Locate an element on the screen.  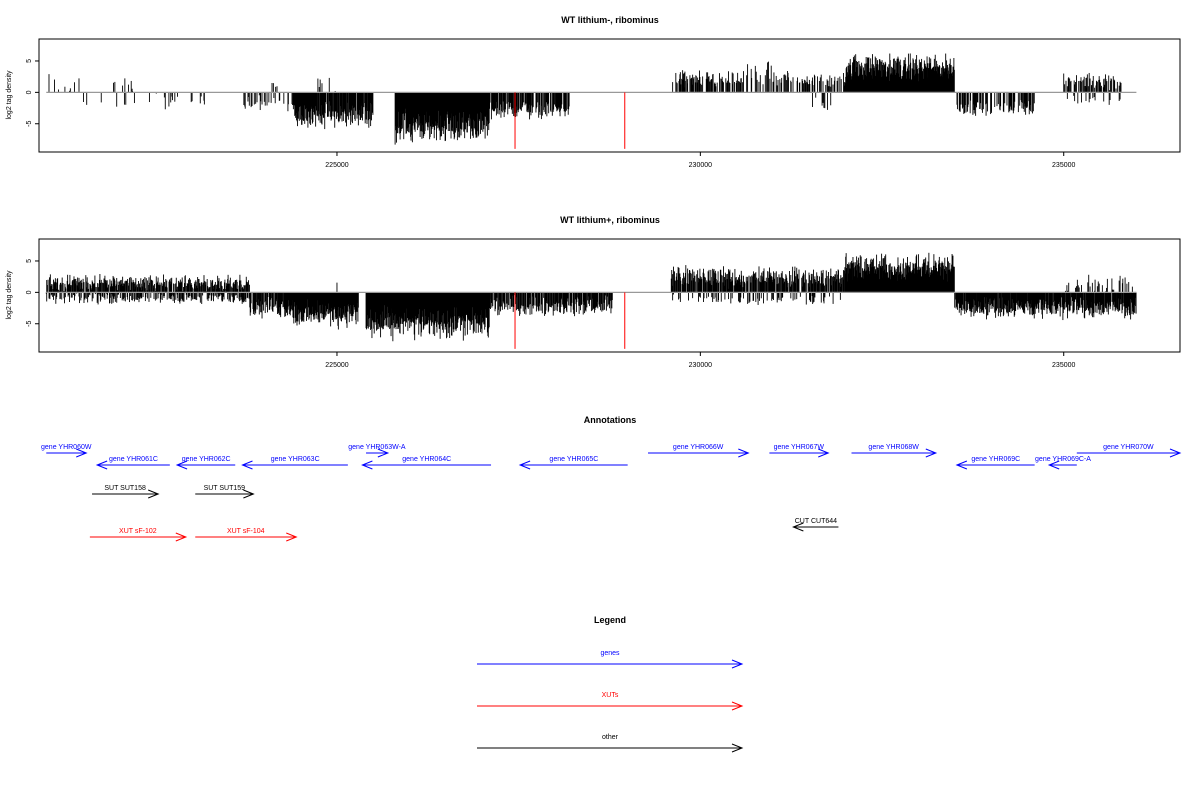
legend-item-other: other is located at coordinates (610, 743).